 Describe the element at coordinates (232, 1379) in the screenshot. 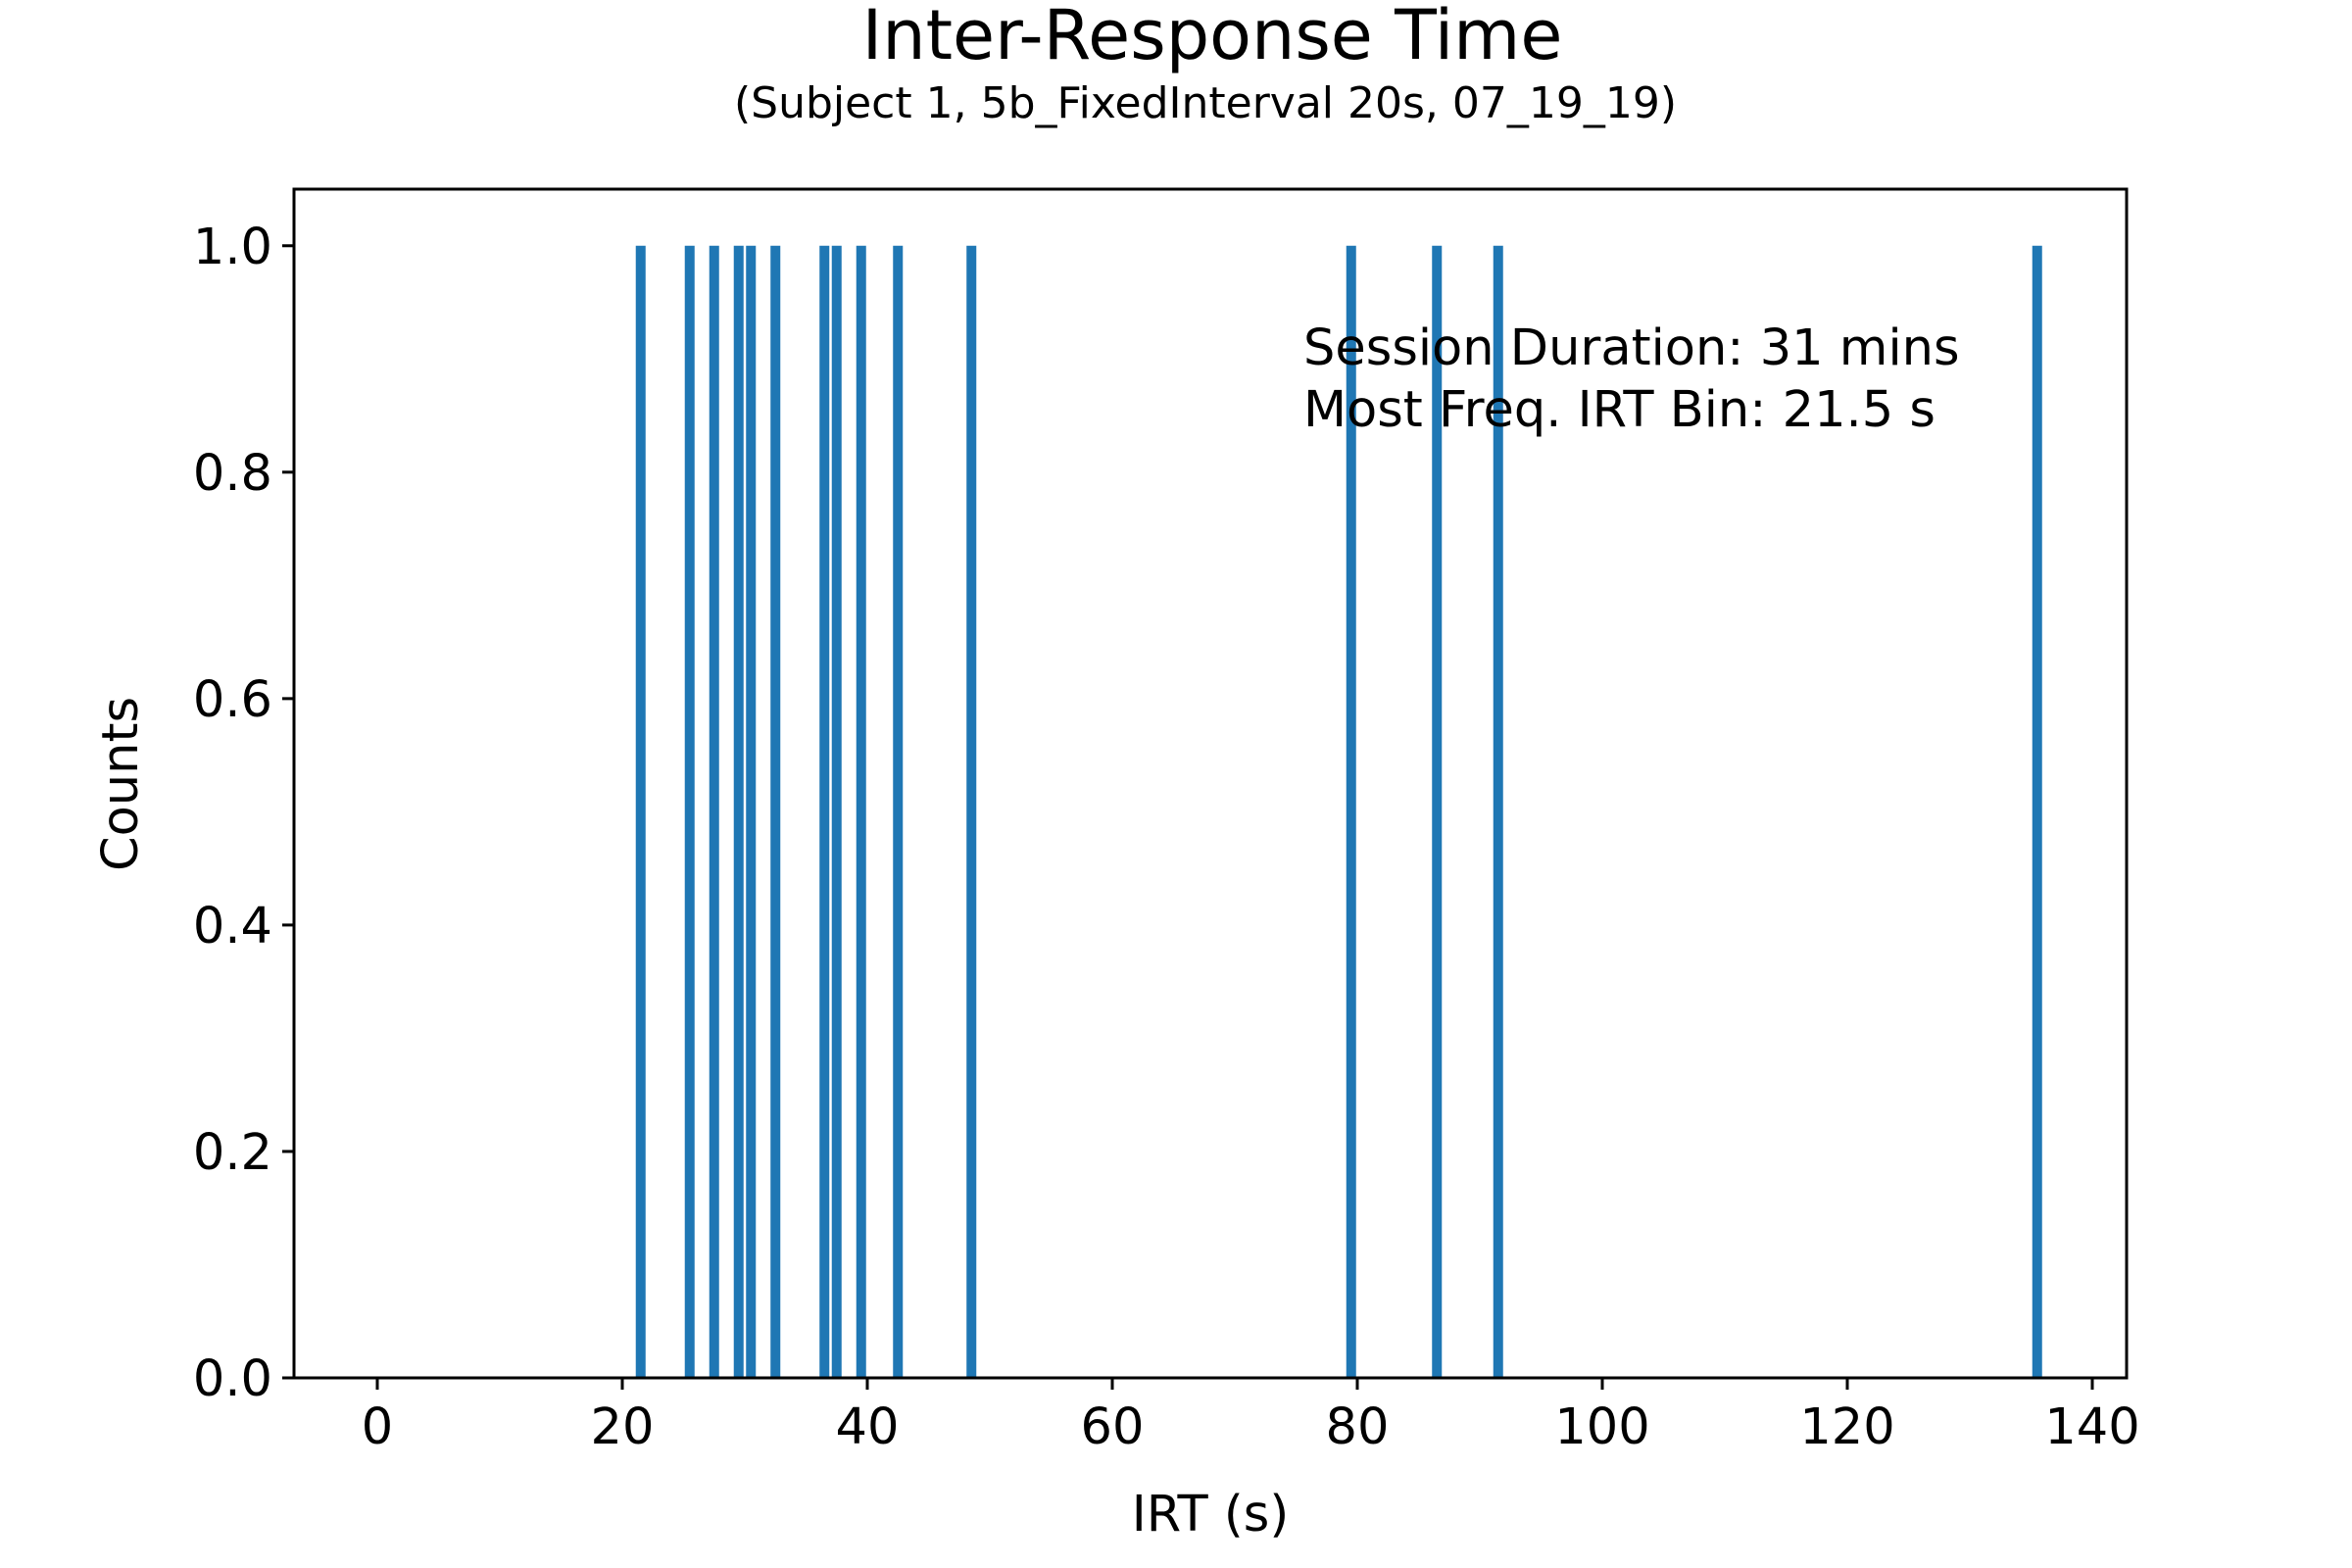

I see `y-tick-label: 0.0` at that location.